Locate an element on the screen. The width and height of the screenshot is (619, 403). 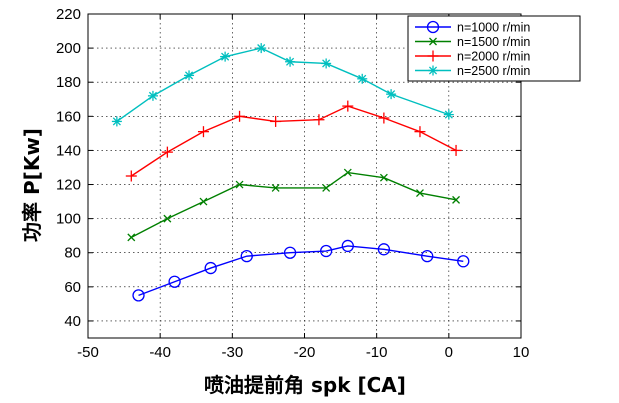
series-n-1500-r-min is located at coordinates (294, 205).